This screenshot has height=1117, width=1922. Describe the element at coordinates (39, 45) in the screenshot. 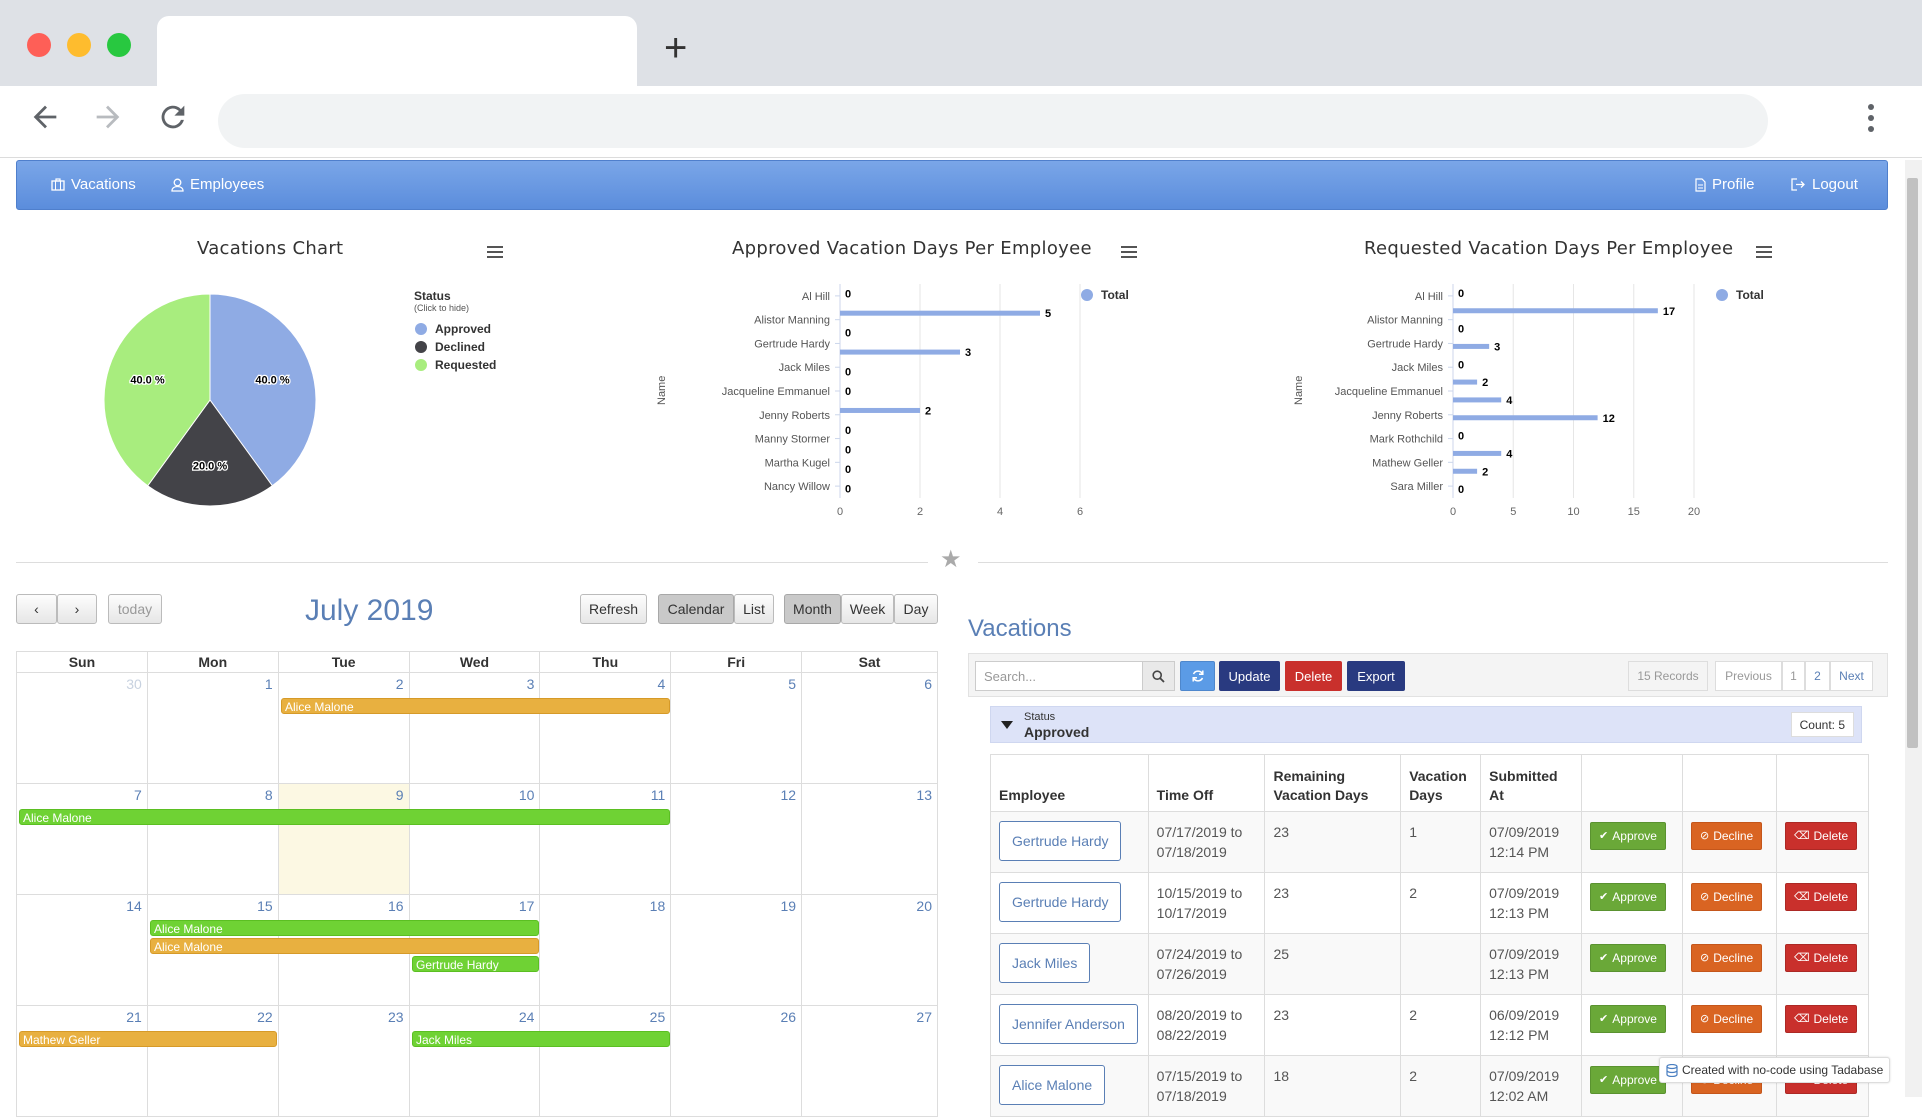

I see `close-window-button` at that location.